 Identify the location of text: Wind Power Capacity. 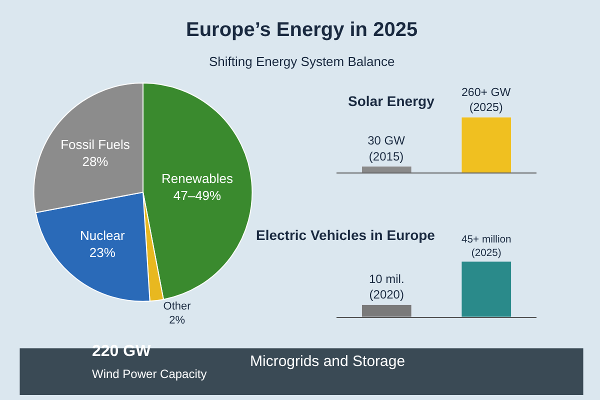
(149, 374).